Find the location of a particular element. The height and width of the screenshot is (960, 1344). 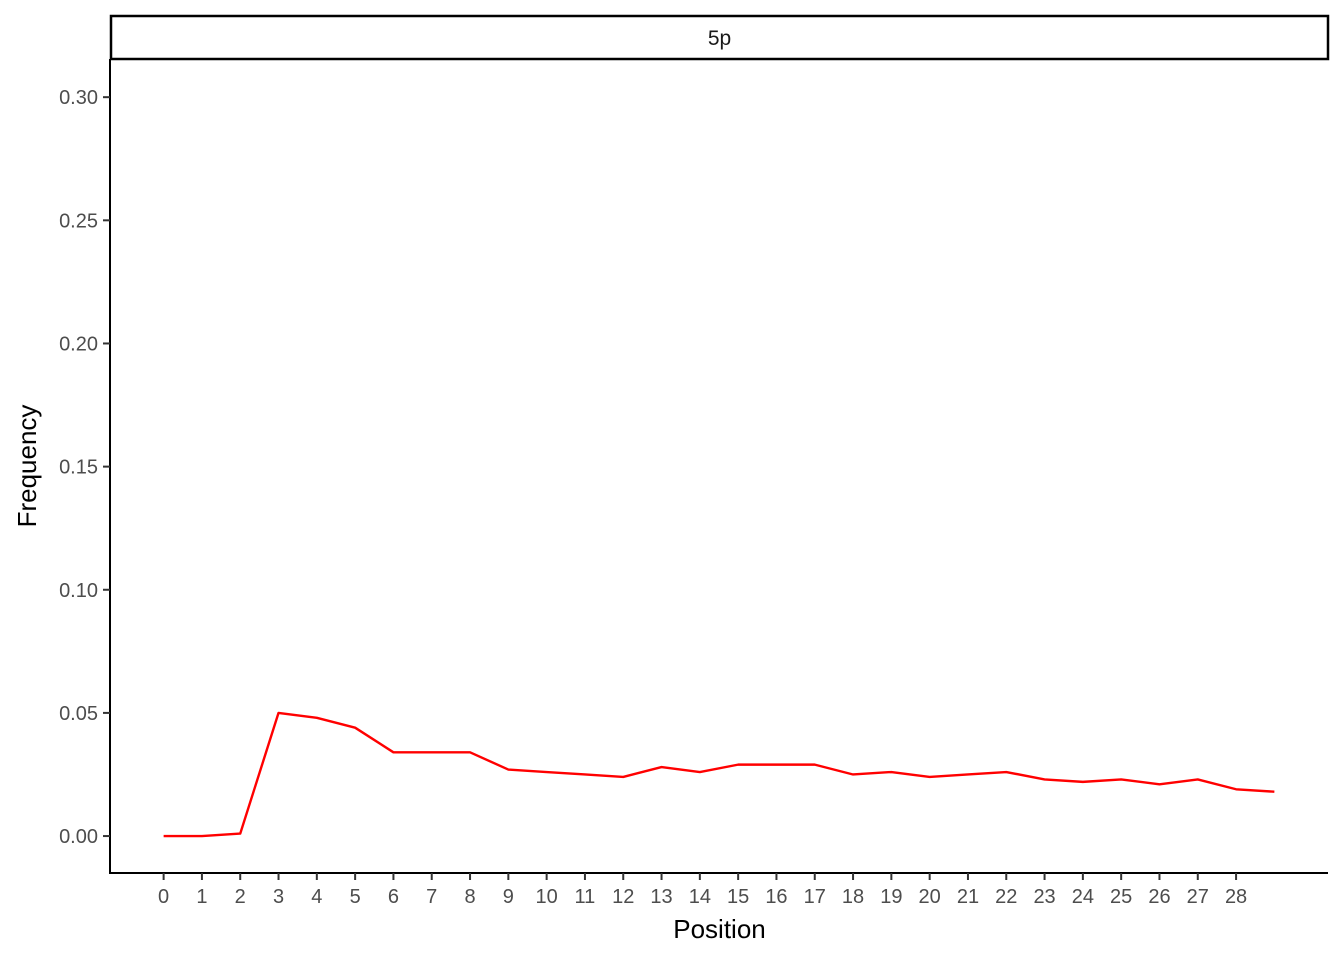

x-tick-label: 16 is located at coordinates (776, 897).